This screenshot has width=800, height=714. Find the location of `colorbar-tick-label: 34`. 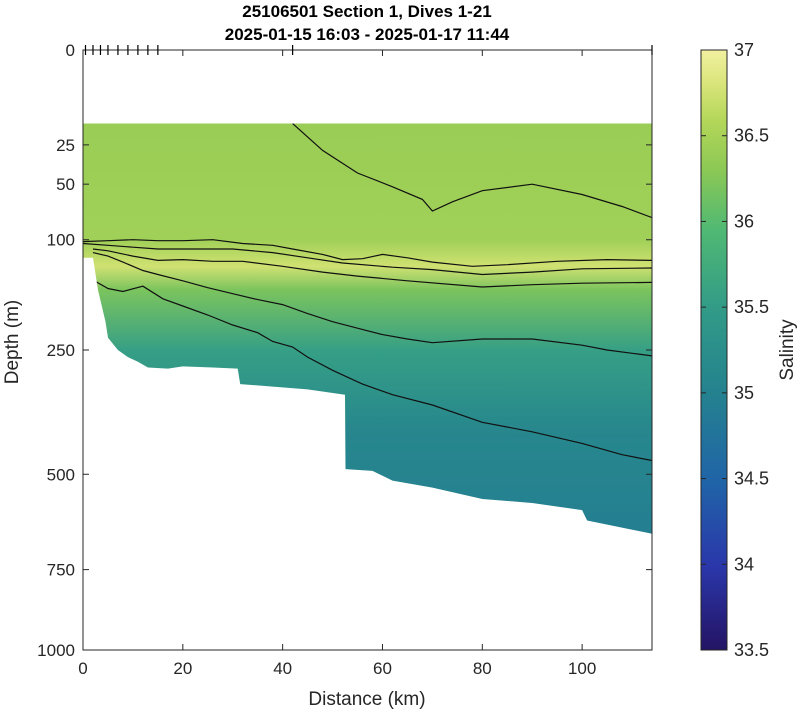

colorbar-tick-label: 34 is located at coordinates (744, 564).